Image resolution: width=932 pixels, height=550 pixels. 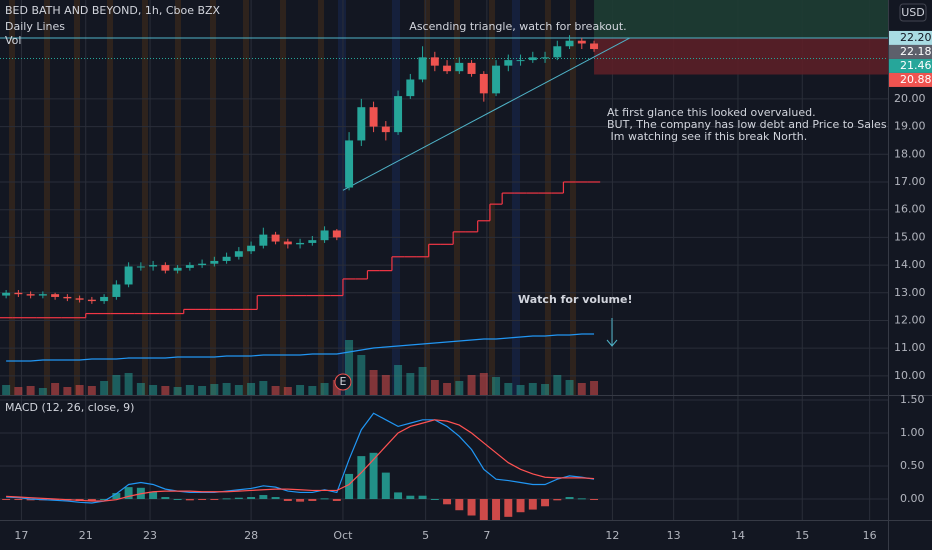 I want to click on chart-title: BED BATH AND BEYOND, 1h, Cboe BZX, so click(x=113, y=10).